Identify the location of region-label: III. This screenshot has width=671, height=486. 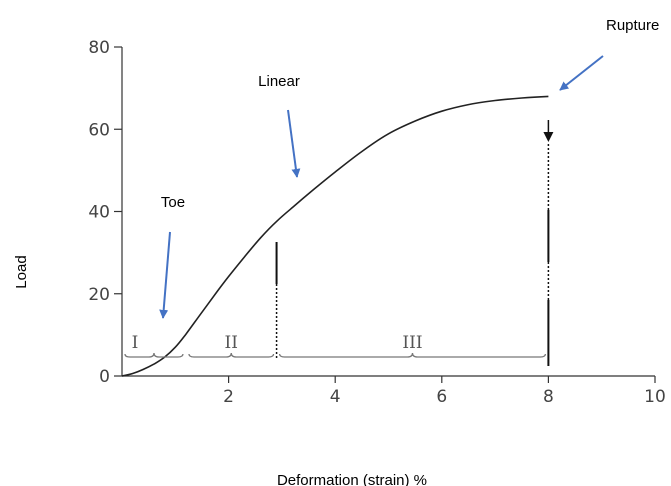
(412, 343).